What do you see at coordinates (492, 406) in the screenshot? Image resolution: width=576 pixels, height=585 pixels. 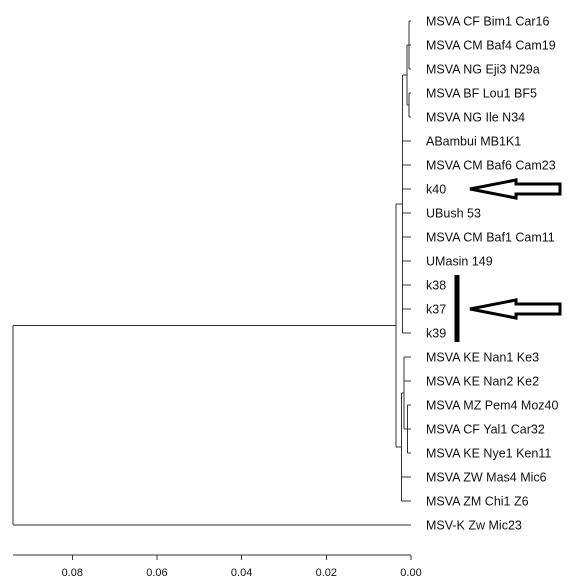 I see `leaf-label-l17: MSVA MZ Pem4 Moz40` at bounding box center [492, 406].